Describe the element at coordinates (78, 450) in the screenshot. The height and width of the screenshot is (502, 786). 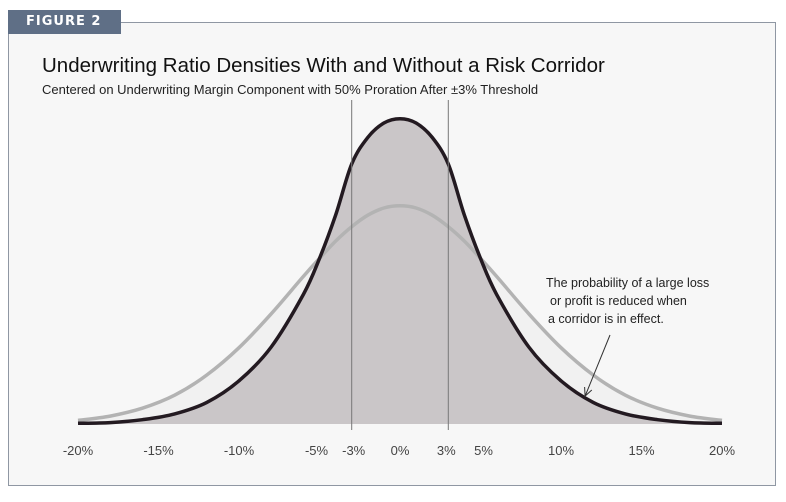
I see `x-tick-label: -20%` at that location.